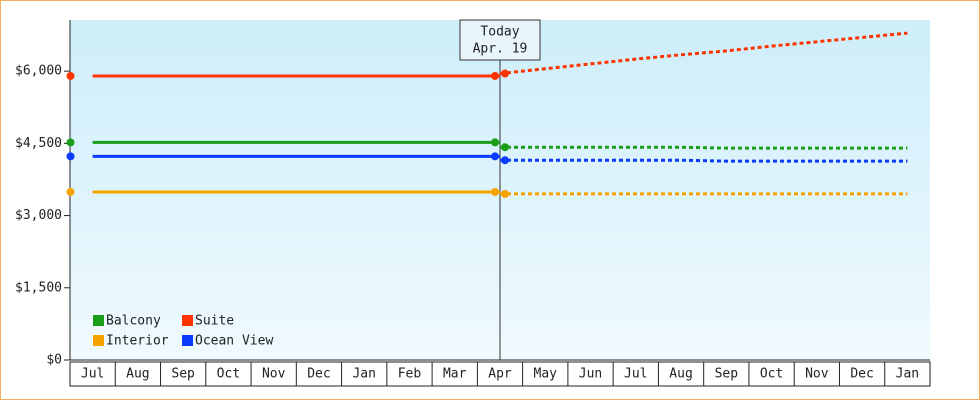  Describe the element at coordinates (38, 143) in the screenshot. I see `y-tick-label: $4,500` at that location.